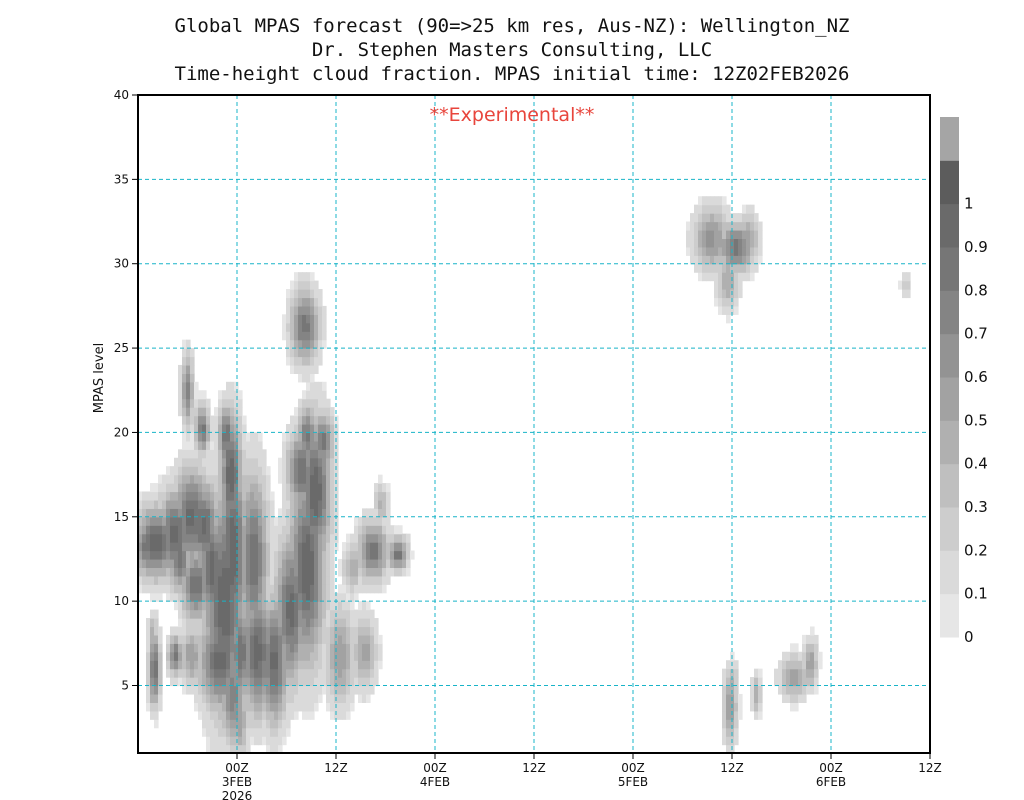 The image size is (1024, 800). I want to click on colorbar-label: 0.2, so click(976, 550).